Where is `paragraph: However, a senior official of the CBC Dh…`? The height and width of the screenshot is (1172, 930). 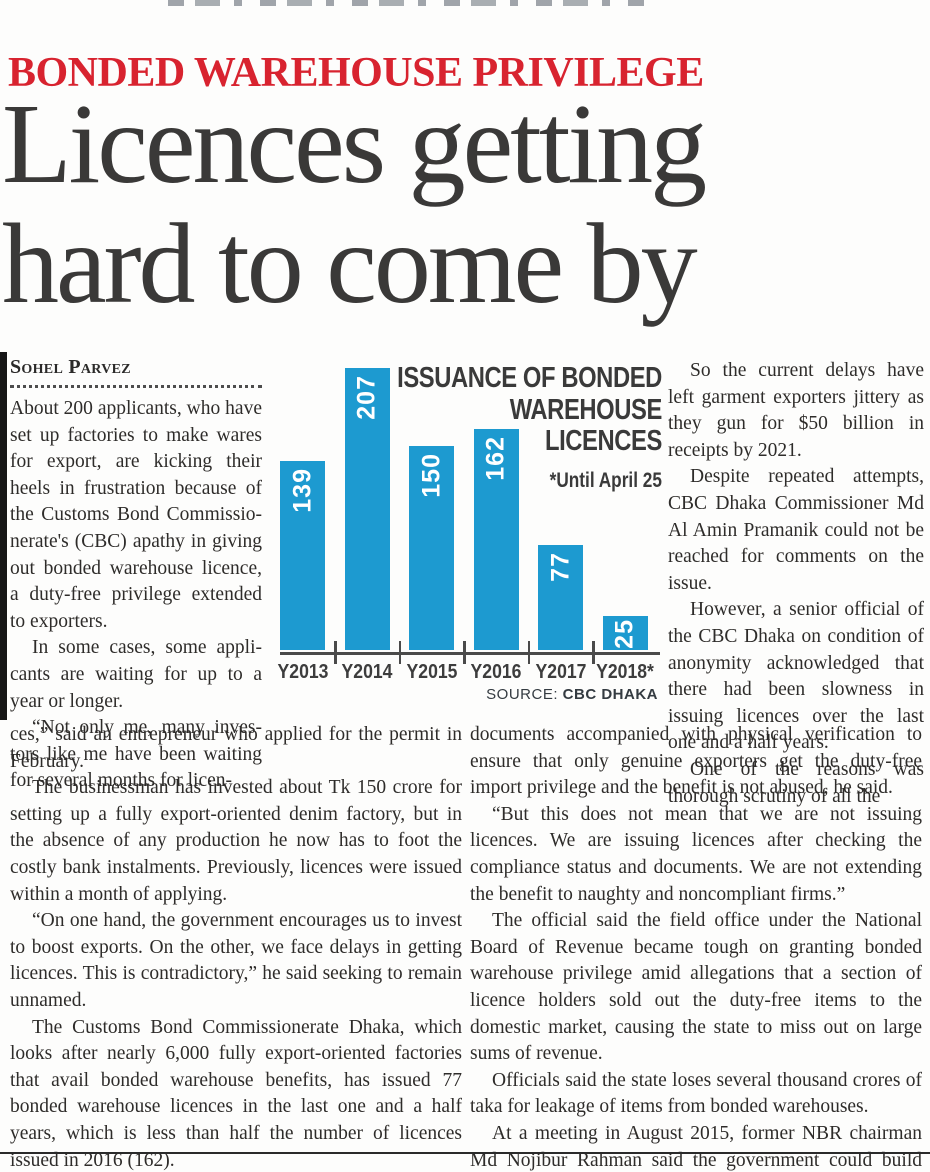 paragraph: However, a senior official of the CBC Dh… is located at coordinates (796, 676).